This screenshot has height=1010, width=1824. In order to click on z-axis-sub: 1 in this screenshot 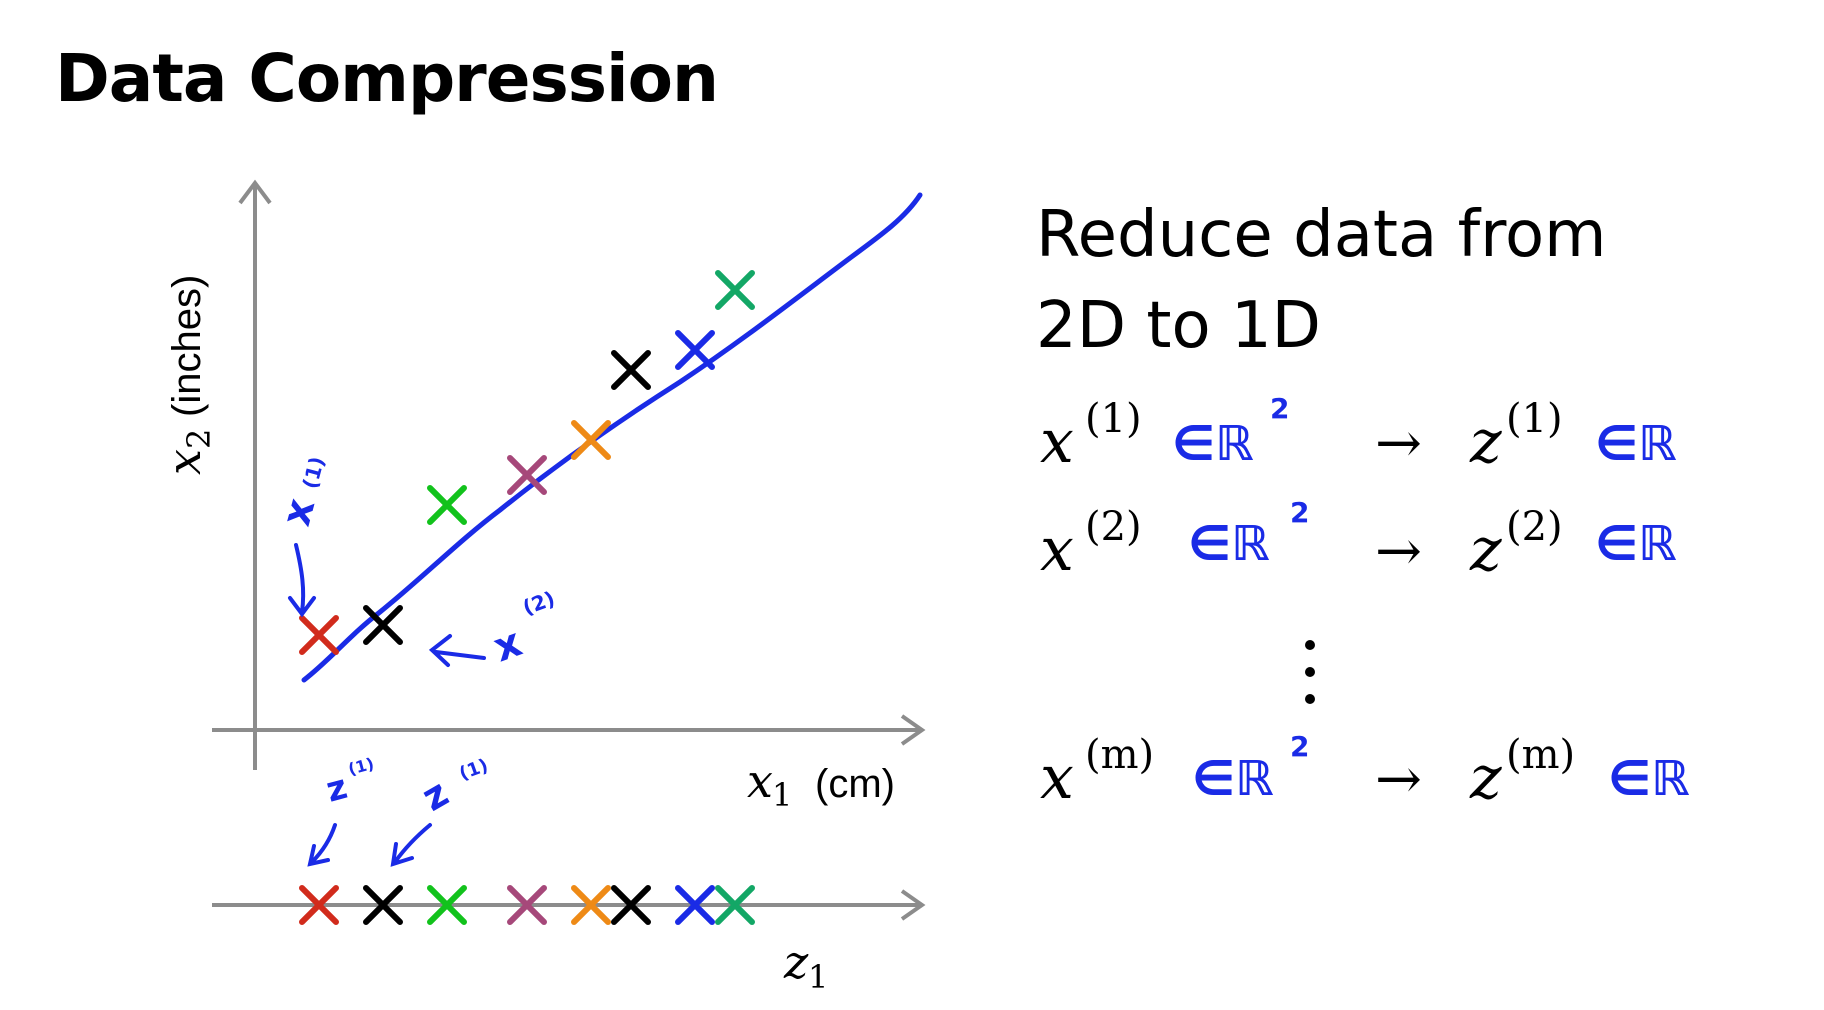, I will do `click(818, 977)`.